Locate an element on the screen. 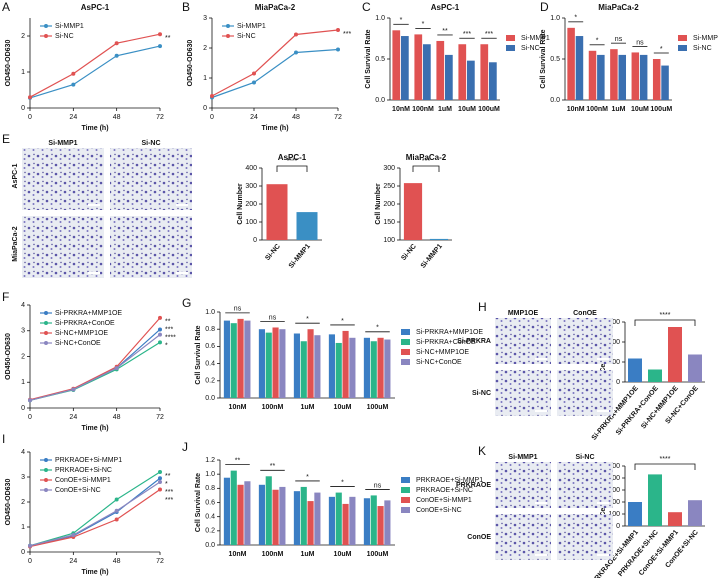 The height and width of the screenshot is (578, 718). column-label: Si-MMP1 is located at coordinates (522, 457).